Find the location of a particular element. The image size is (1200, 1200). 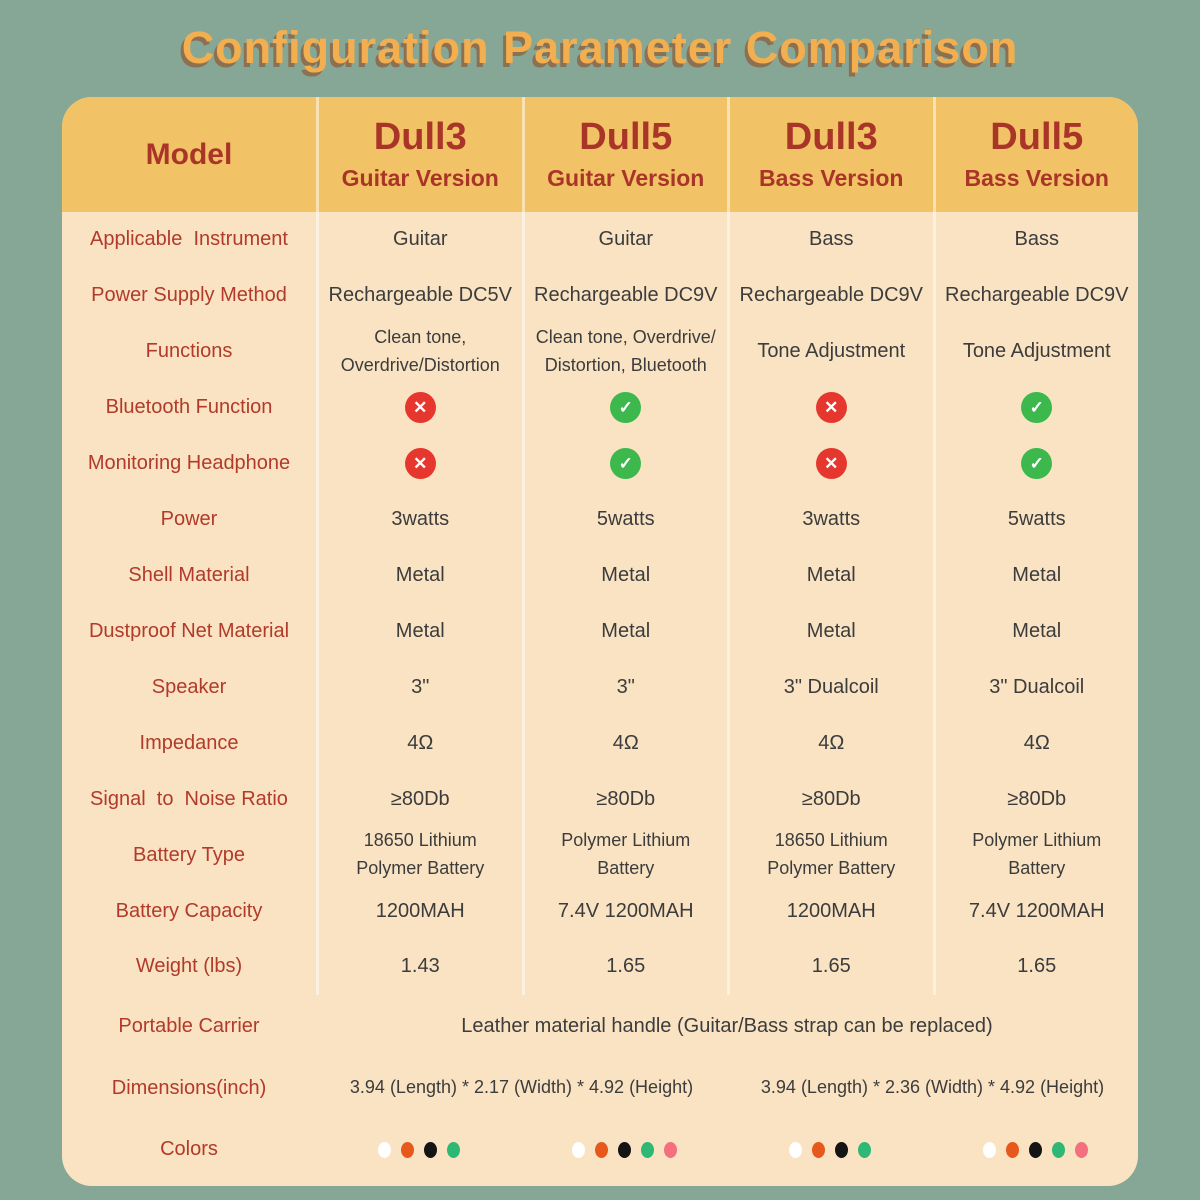

row-label: Dustproof Net Material is located at coordinates (189, 630).